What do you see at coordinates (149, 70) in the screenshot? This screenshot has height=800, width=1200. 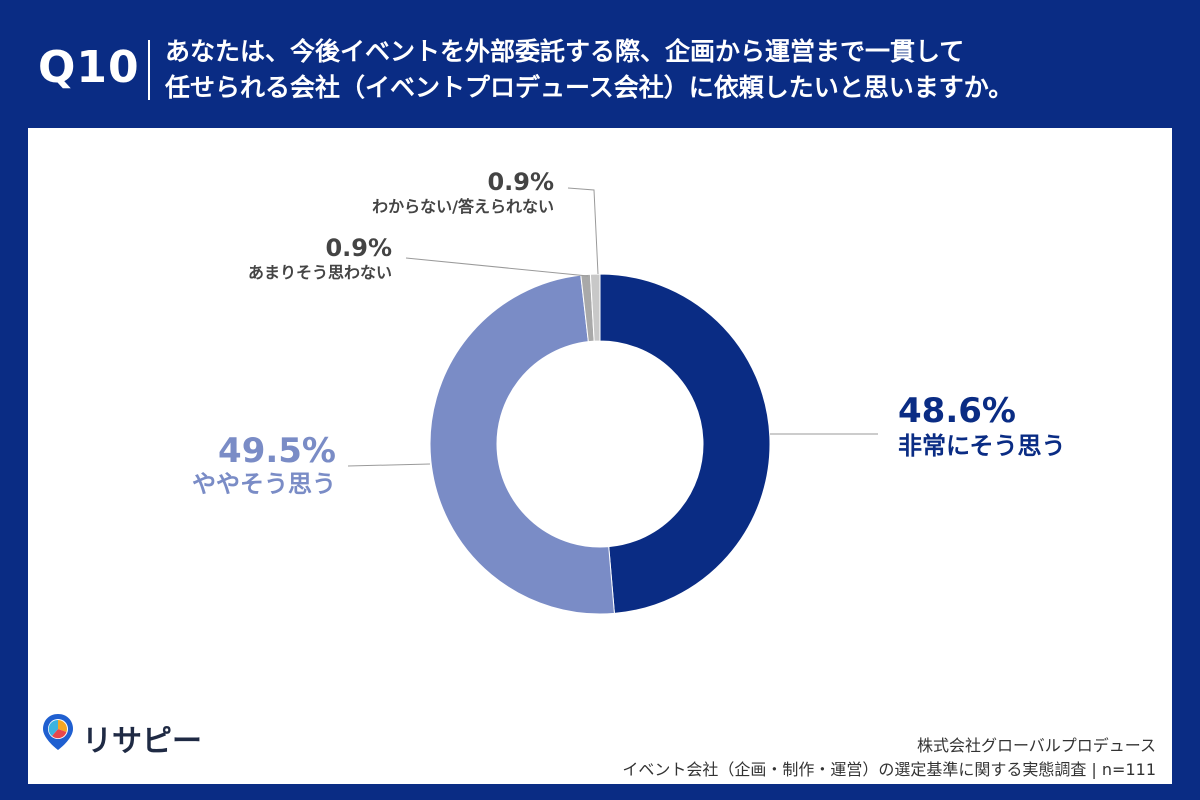 I see `question-divider` at bounding box center [149, 70].